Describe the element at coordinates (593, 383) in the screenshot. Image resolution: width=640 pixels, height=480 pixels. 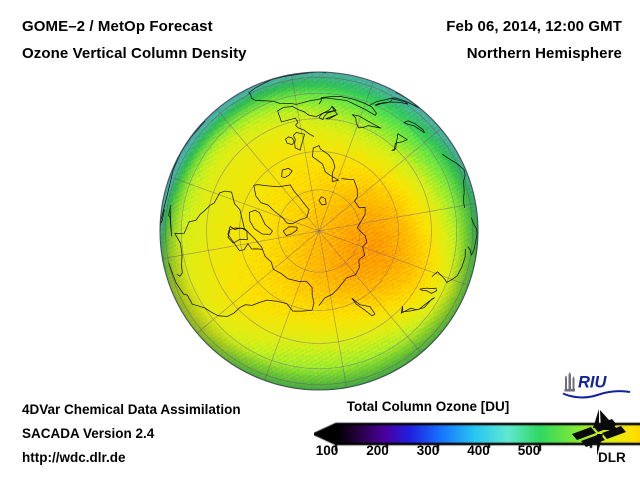
I see `riu-wordmark: RIU` at that location.